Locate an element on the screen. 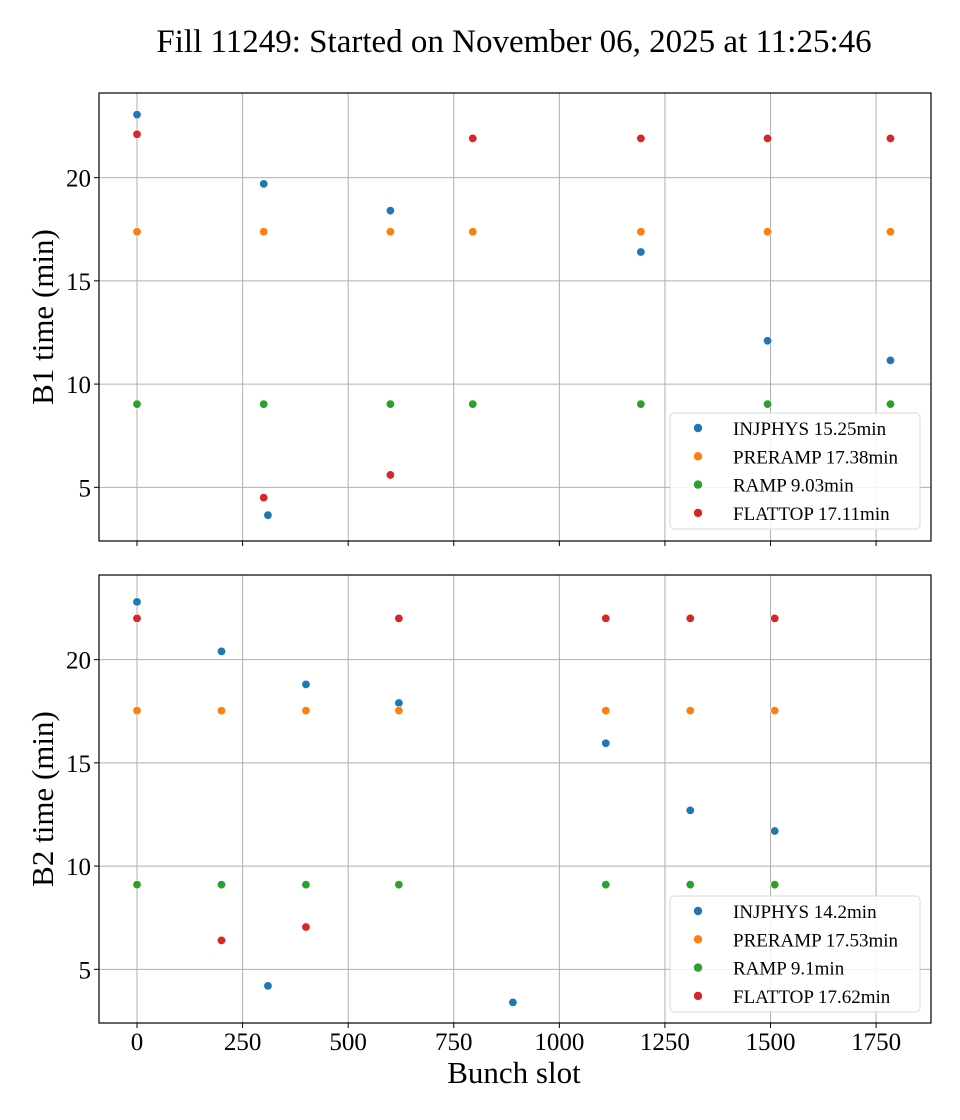  legend-label: INJPHYS 15.25min is located at coordinates (810, 429).